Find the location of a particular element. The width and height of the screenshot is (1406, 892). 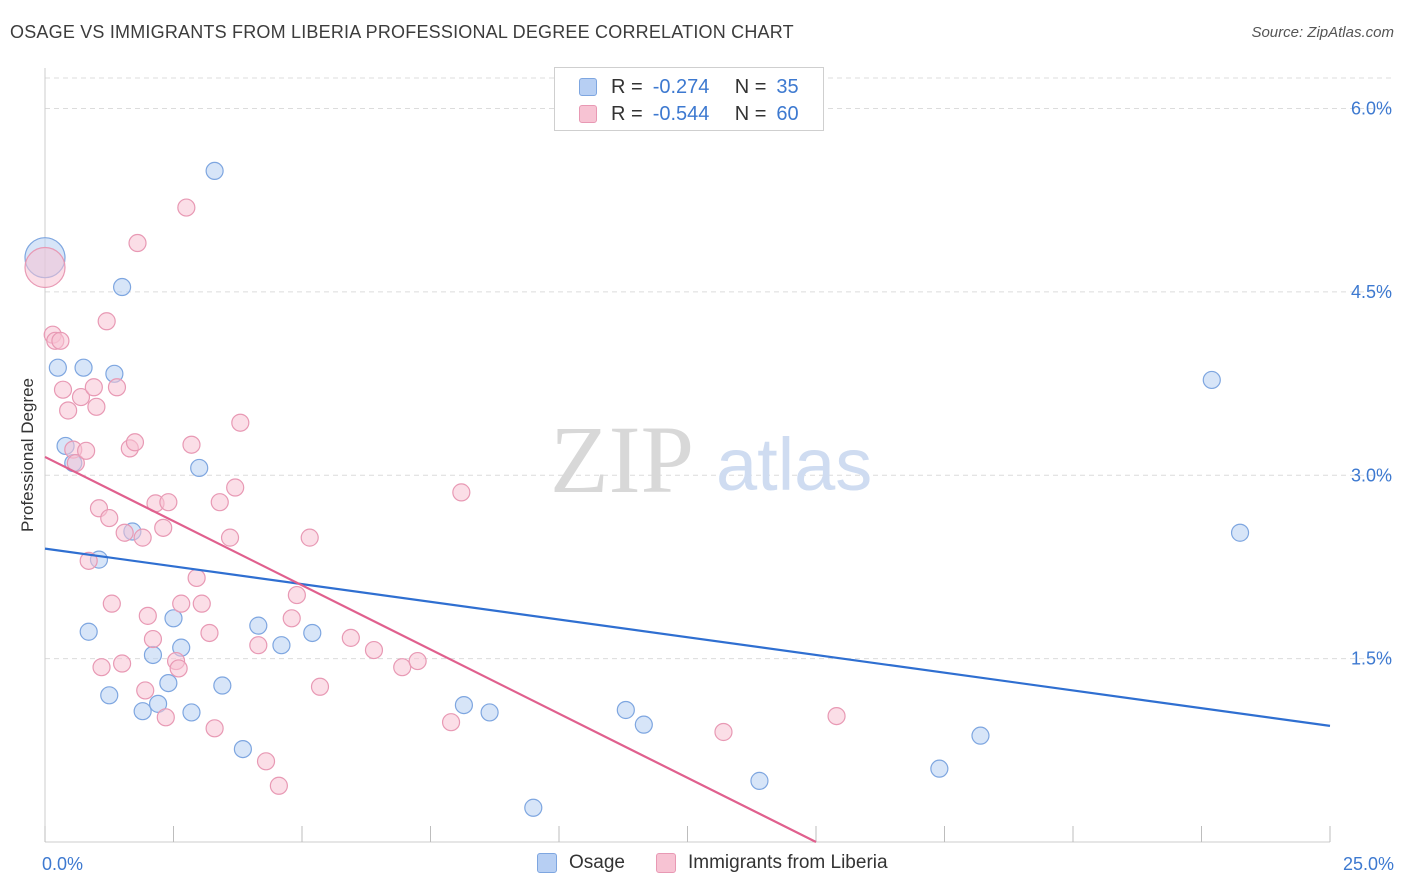

legend-n-value: 35 is located at coordinates (787, 86).